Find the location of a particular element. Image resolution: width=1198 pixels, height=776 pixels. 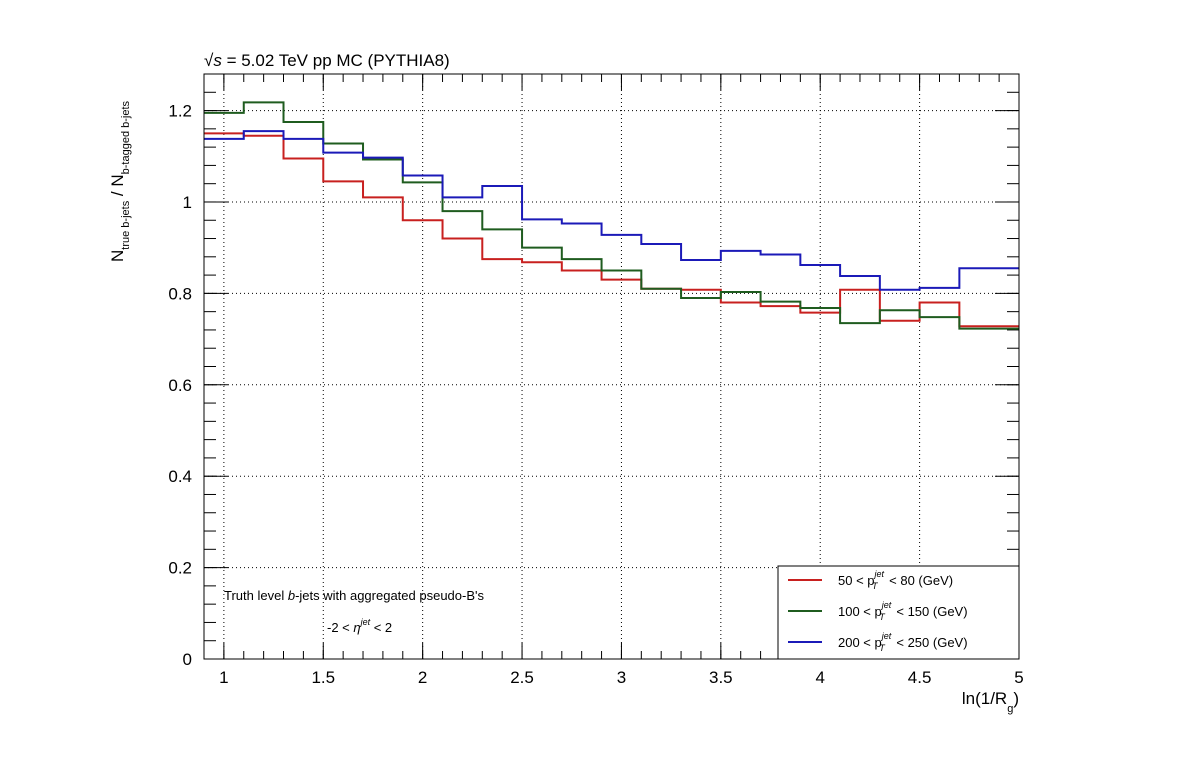

y-tick-label: 0 is located at coordinates (187, 659).